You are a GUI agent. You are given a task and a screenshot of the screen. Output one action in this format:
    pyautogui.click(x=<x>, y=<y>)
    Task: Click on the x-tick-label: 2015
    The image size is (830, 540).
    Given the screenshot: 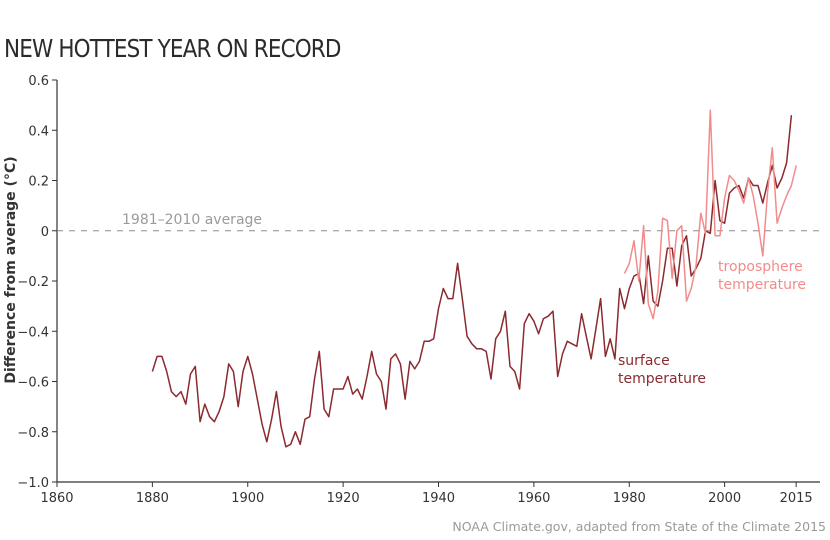 What is the action you would take?
    pyautogui.click(x=796, y=498)
    